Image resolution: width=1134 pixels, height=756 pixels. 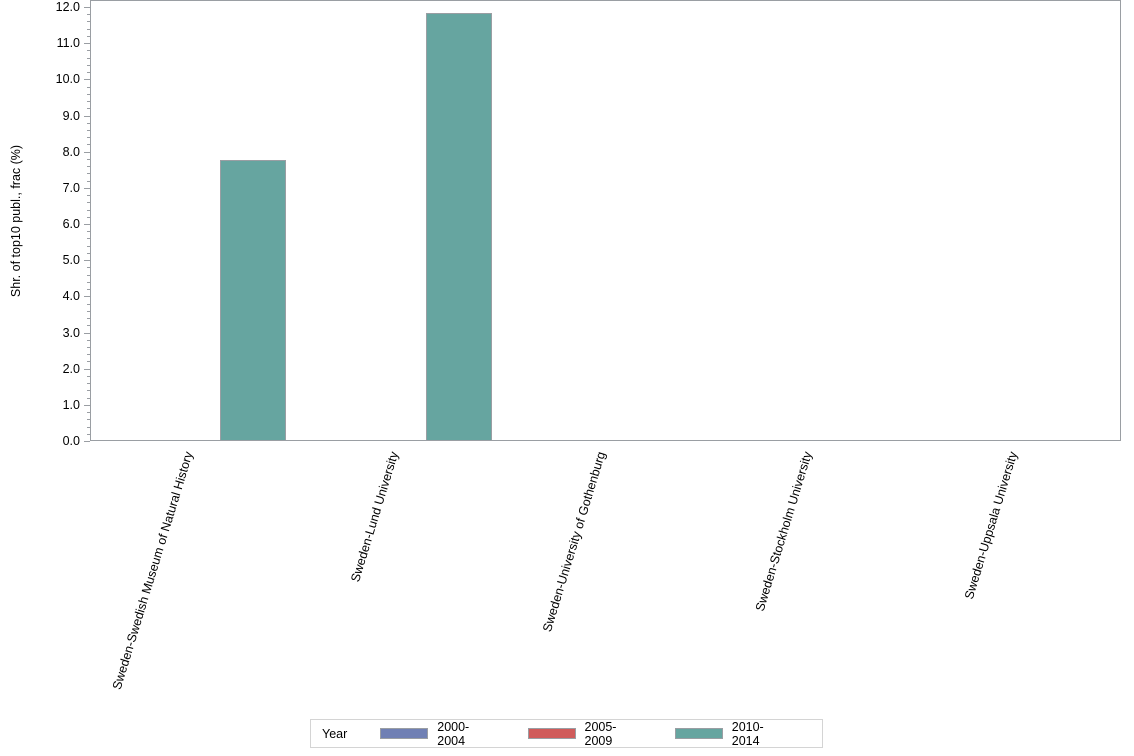 I want to click on y-tick-label: 3.0, so click(x=71, y=332).